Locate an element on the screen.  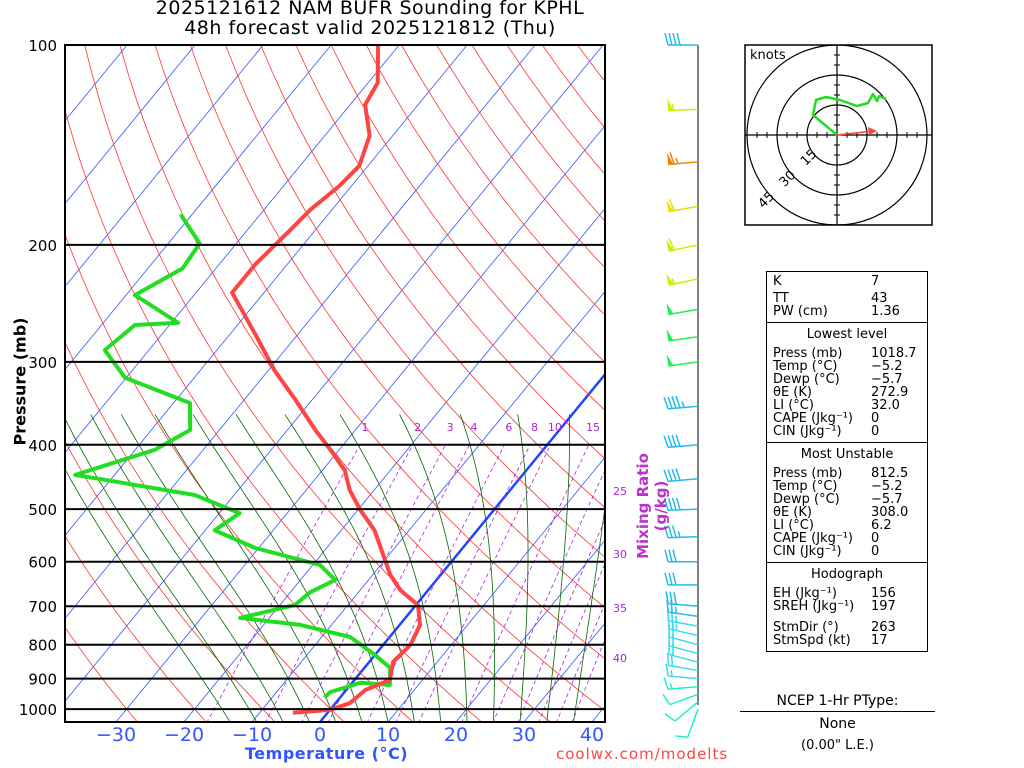
pressure-tick-label: 600 is located at coordinates (42, 563).